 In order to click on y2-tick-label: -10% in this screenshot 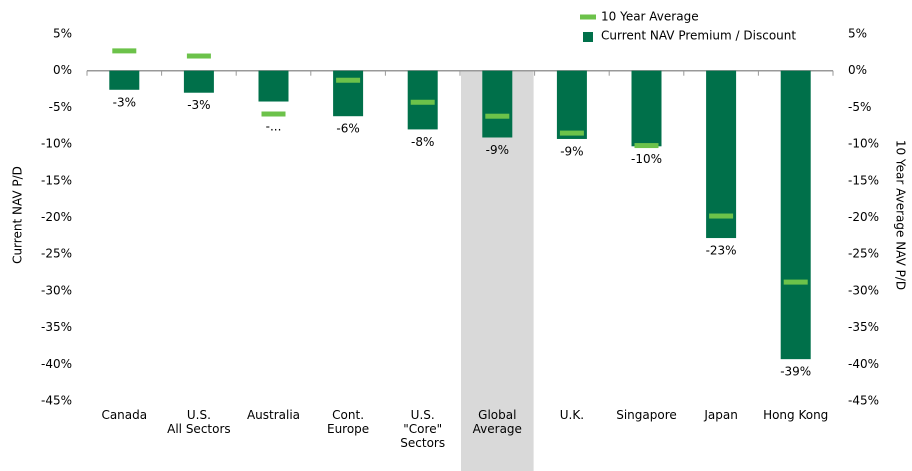, I will do `click(863, 144)`.